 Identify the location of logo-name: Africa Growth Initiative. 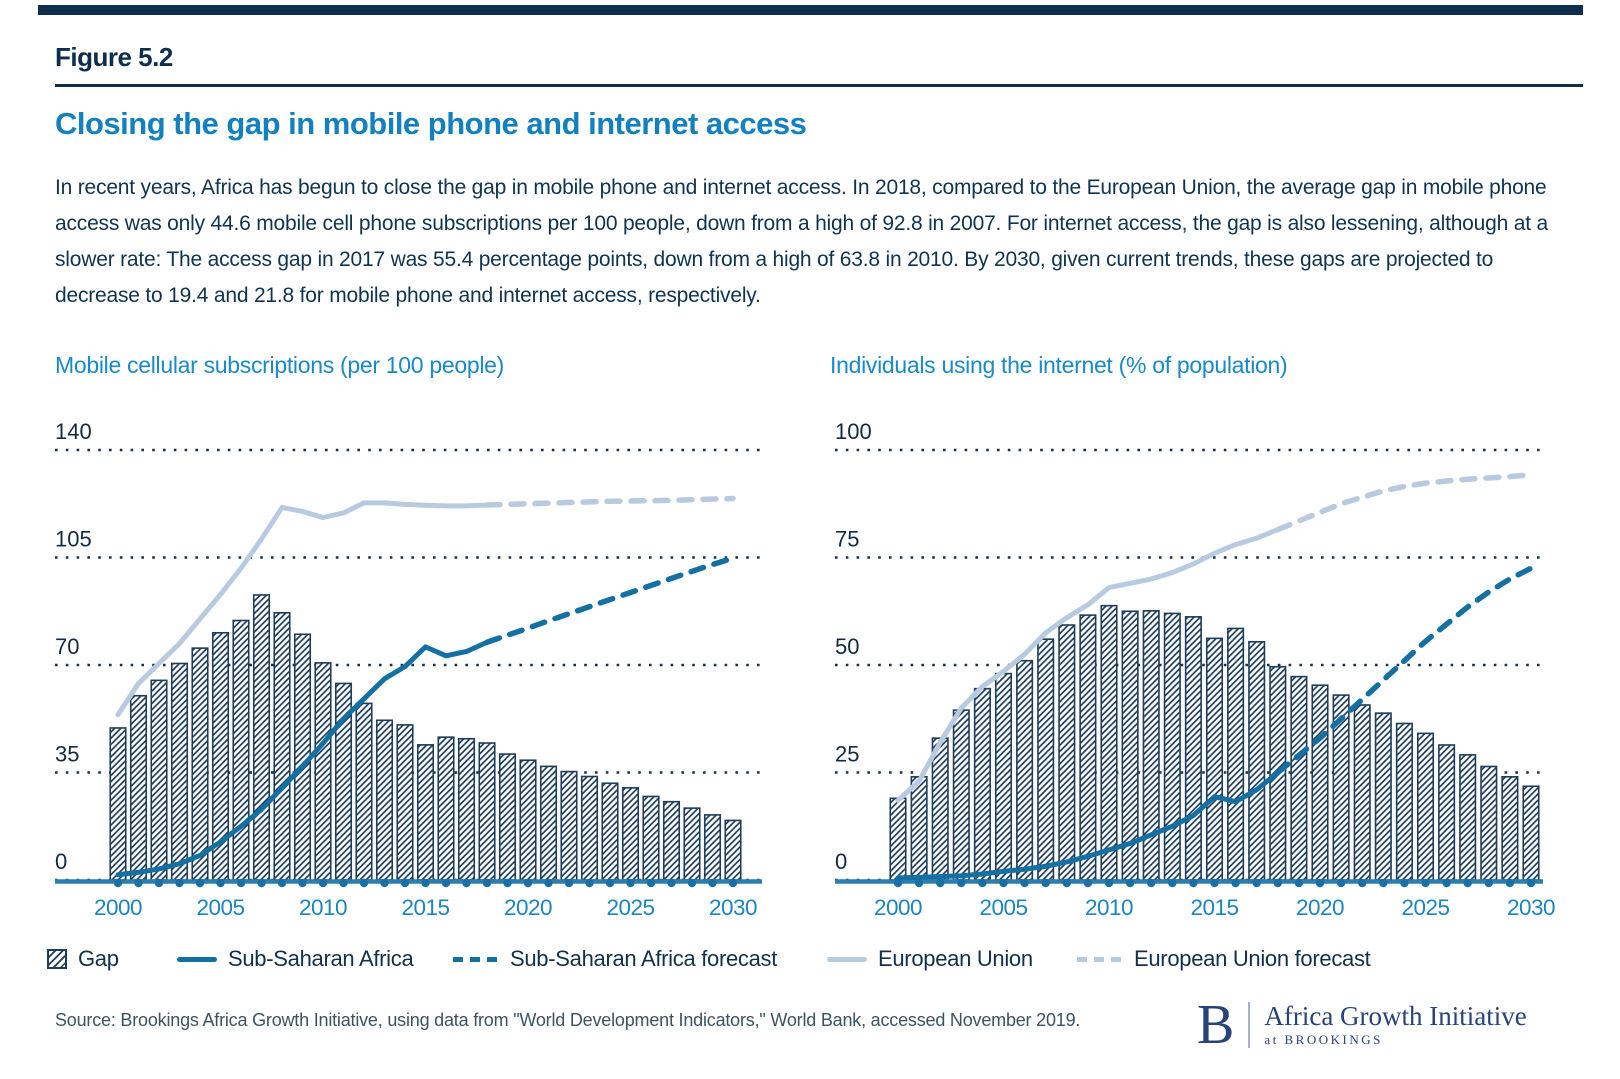
(1395, 1016).